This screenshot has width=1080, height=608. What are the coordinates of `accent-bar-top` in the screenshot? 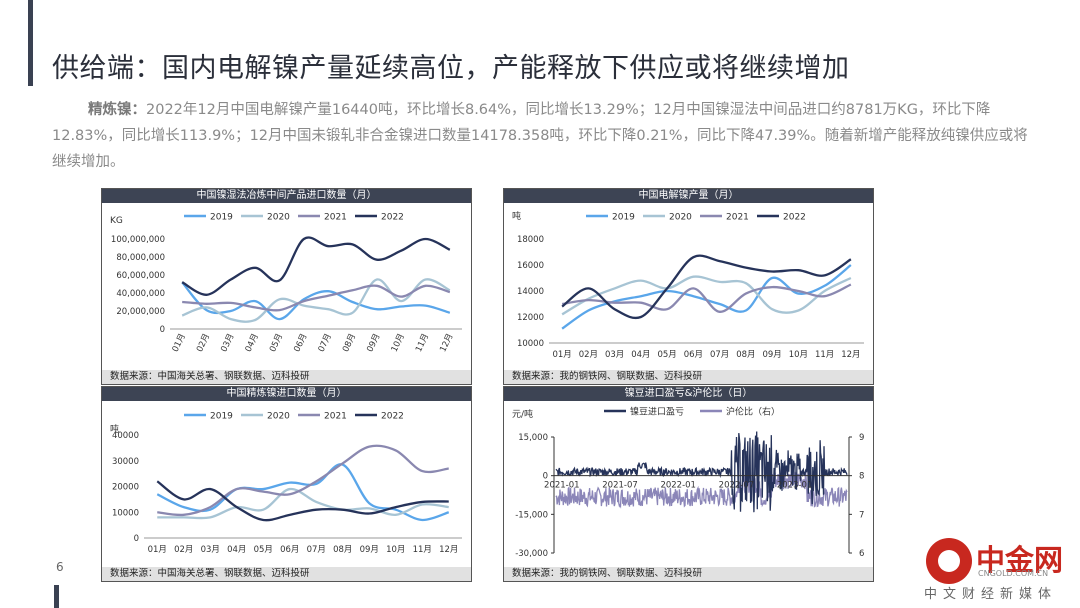 It's located at (30, 43).